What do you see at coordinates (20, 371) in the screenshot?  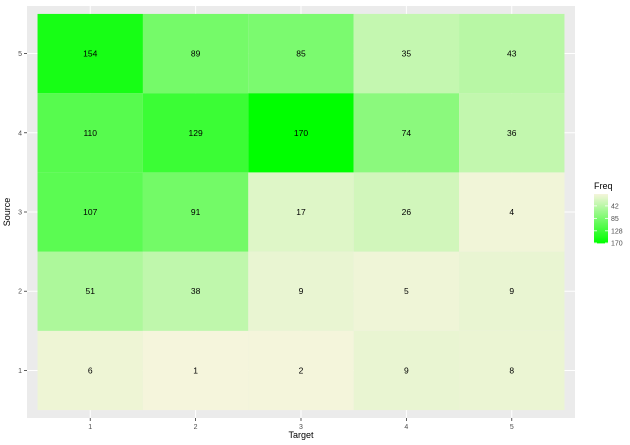 I see `y-tick-label: 1` at bounding box center [20, 371].